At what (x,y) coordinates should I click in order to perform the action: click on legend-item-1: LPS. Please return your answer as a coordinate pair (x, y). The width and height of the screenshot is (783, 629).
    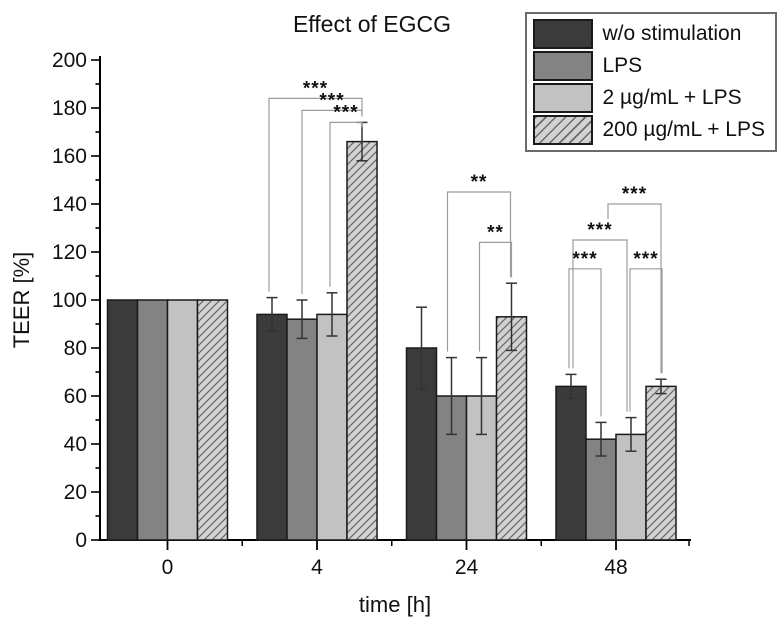
    Looking at the image, I should click on (649, 66).